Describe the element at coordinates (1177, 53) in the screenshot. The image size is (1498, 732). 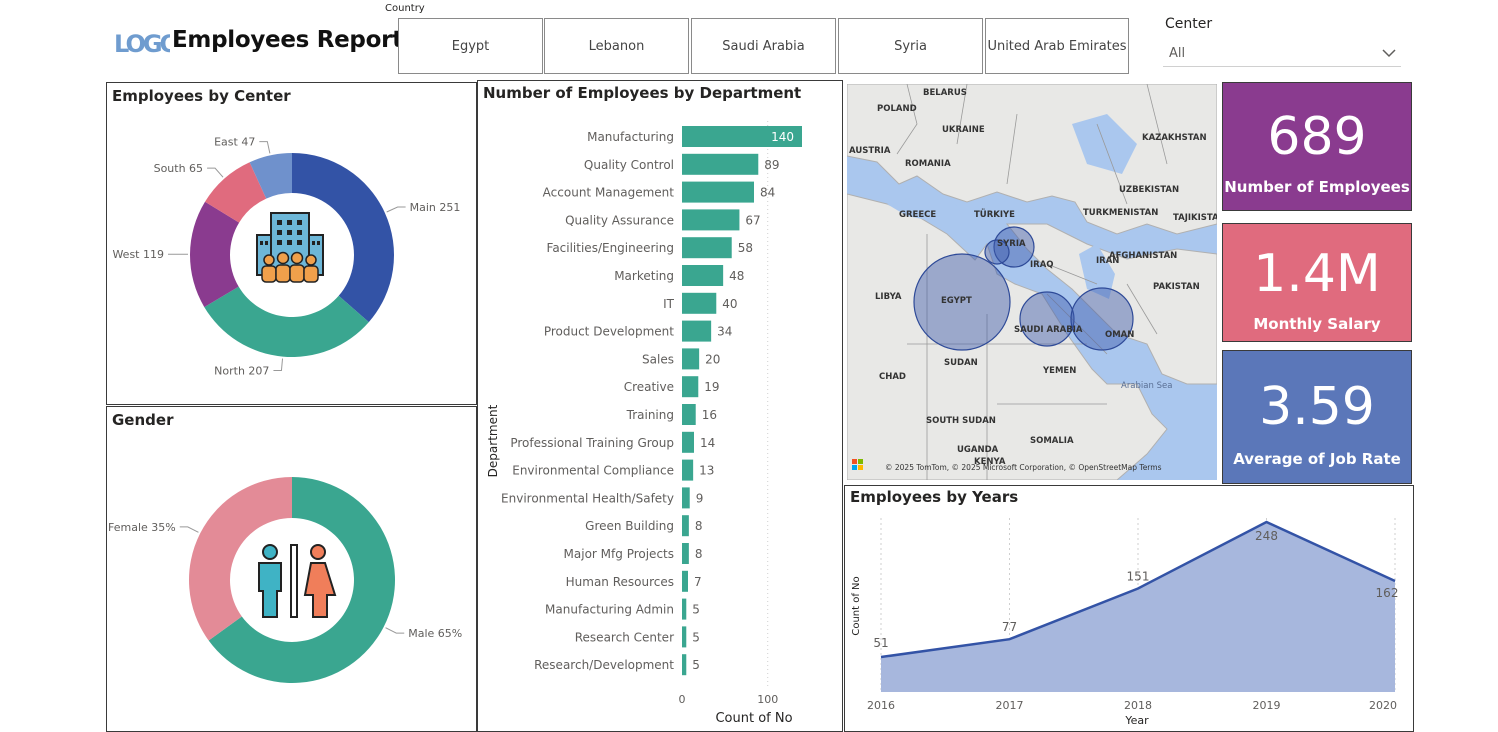
I see `center-dropdown-value: All` at that location.